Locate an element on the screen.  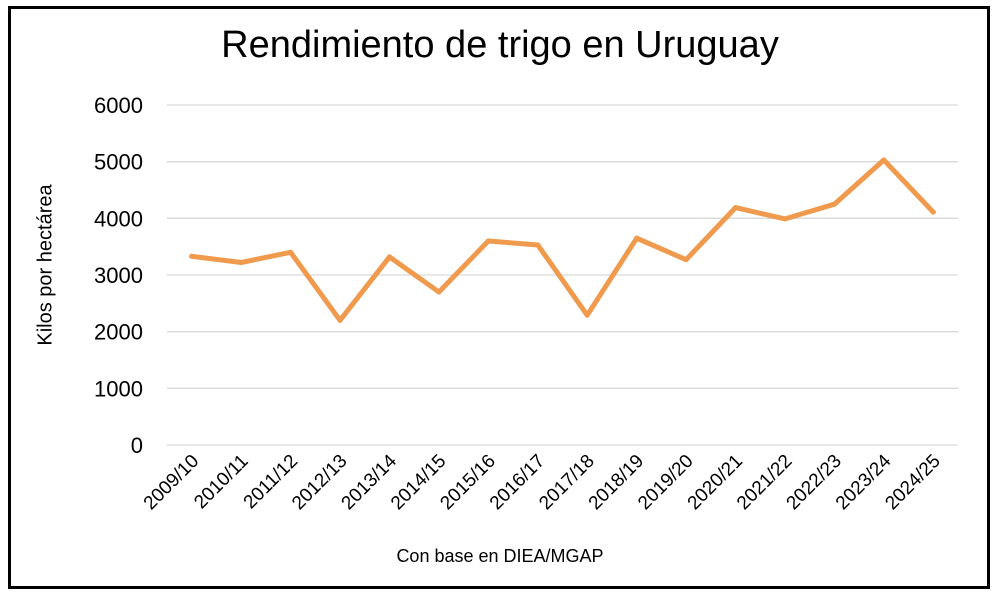
y-tick-labels: 0 1000 2000 3000 4000 5000 6000 is located at coordinates (118, 275).